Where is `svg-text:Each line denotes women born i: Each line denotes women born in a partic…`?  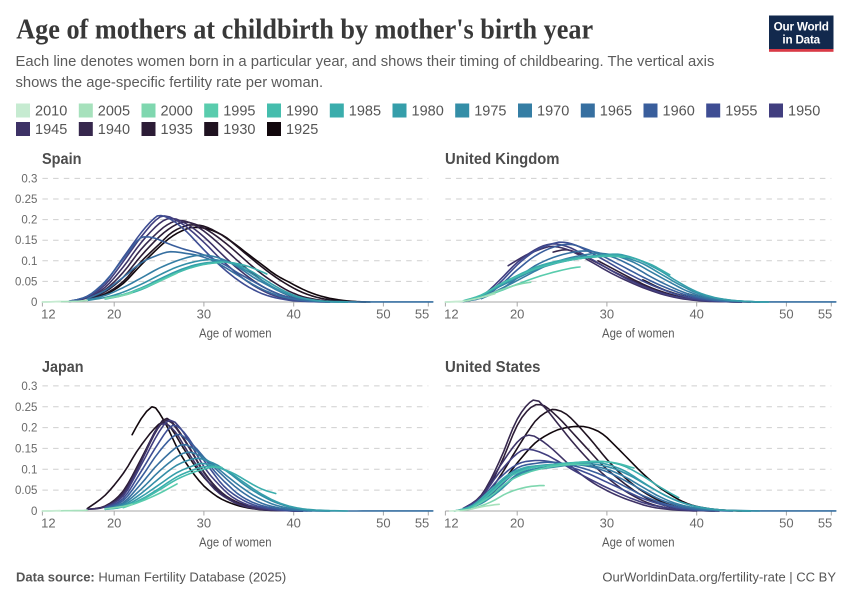 svg-text:Each line denotes women born i: Each line denotes women born in a partic… is located at coordinates (365, 62).